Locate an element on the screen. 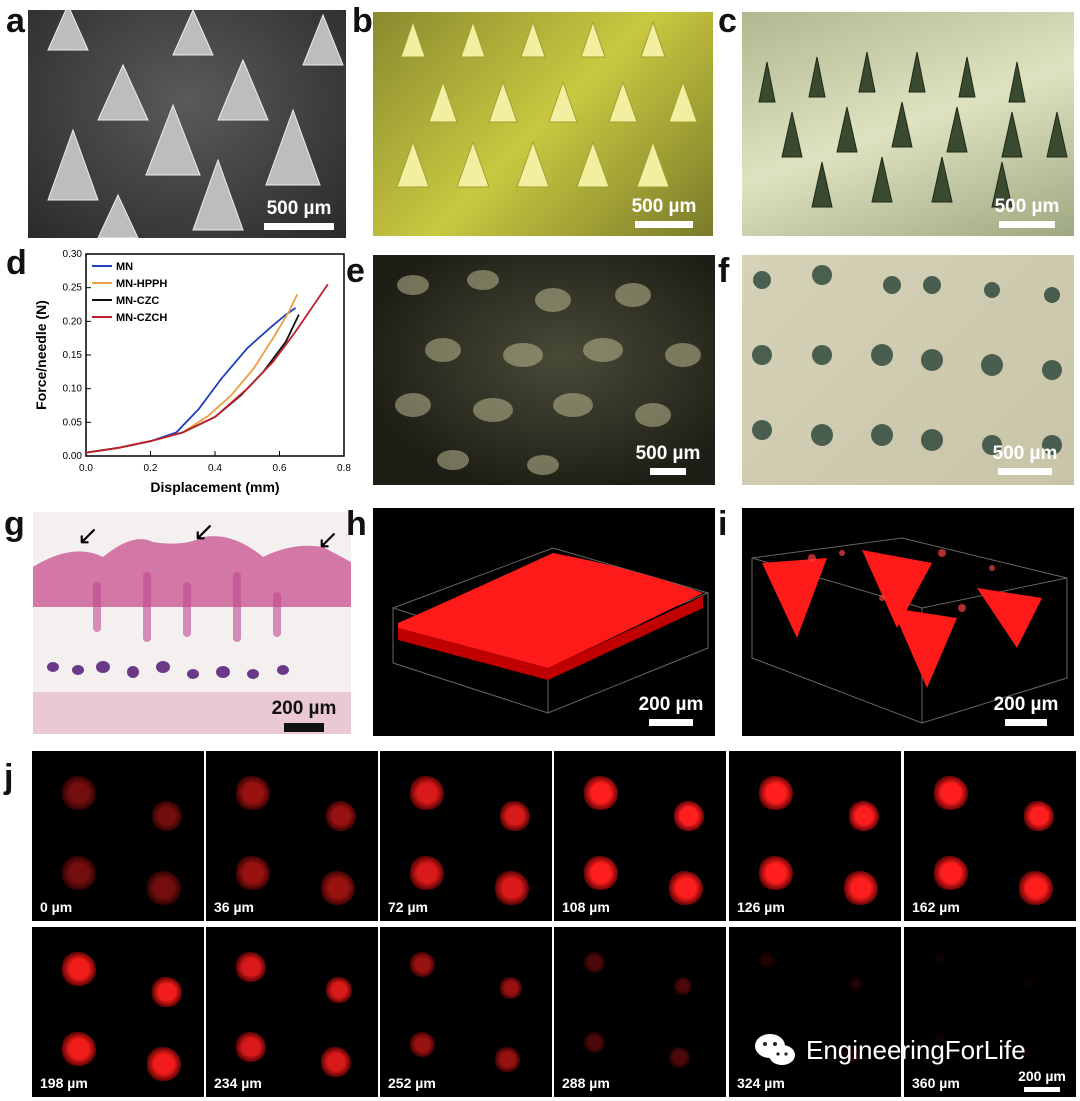  microneedle-array-yellow is located at coordinates (547, 104).